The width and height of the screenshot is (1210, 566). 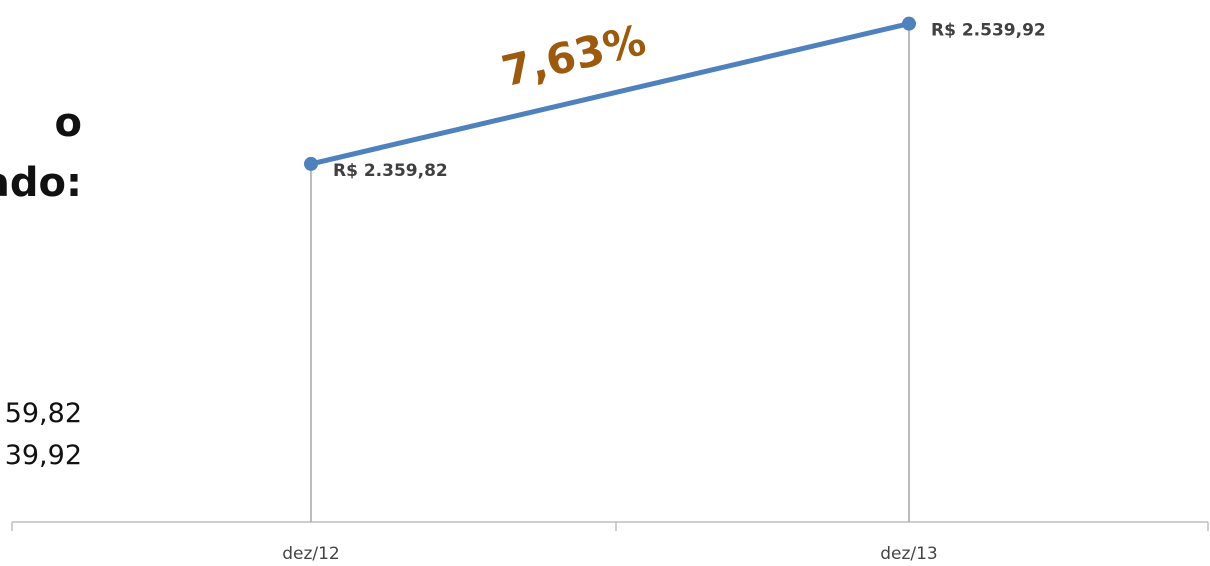 What do you see at coordinates (909, 554) in the screenshot?
I see `x-tick-label-2: dez/13` at bounding box center [909, 554].